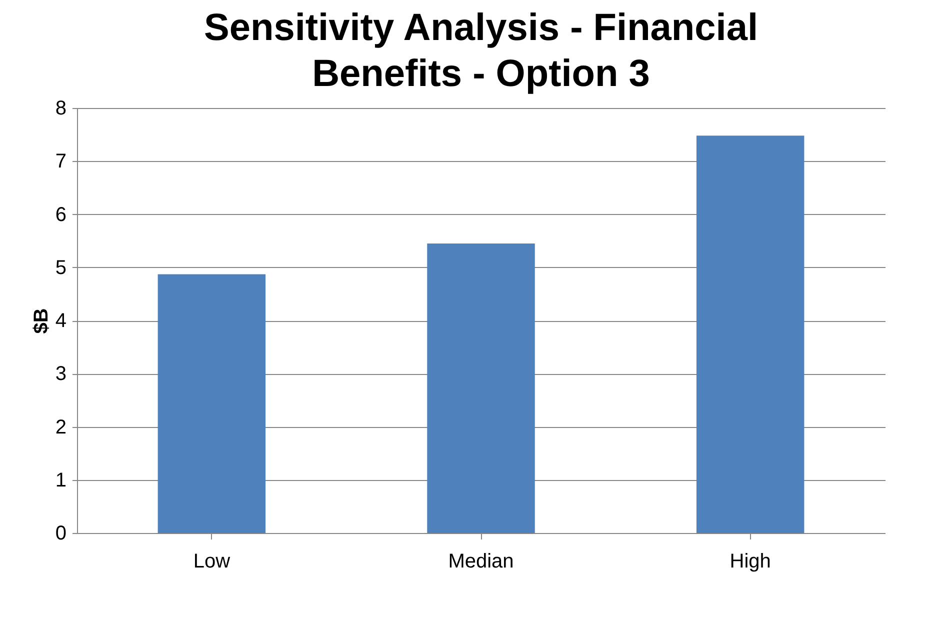 The height and width of the screenshot is (621, 945). What do you see at coordinates (60, 161) in the screenshot?
I see `y-tick-label: 7` at bounding box center [60, 161].